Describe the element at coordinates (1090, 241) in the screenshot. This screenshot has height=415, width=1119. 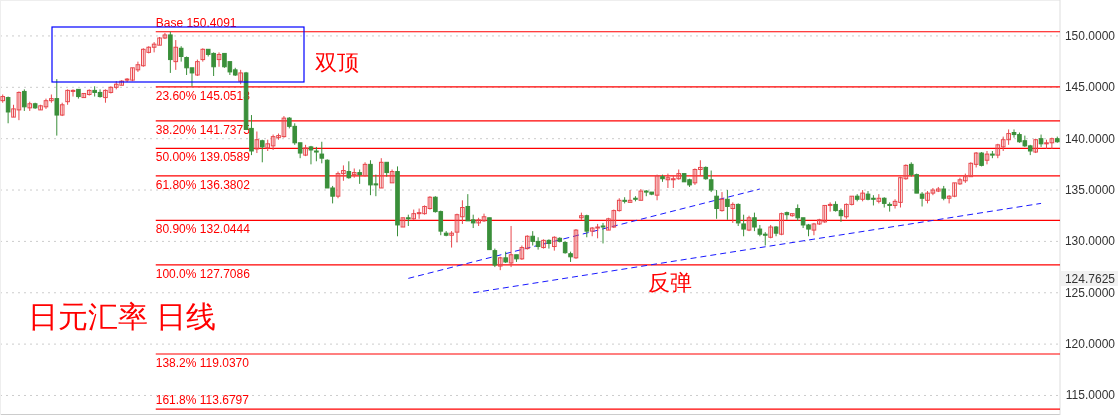
I see `y-tick-label: 130.0000` at that location.